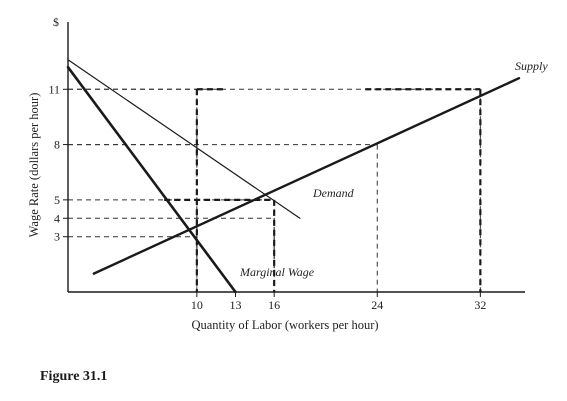  Describe the element at coordinates (236, 305) in the screenshot. I see `x-tick-label: 13` at that location.